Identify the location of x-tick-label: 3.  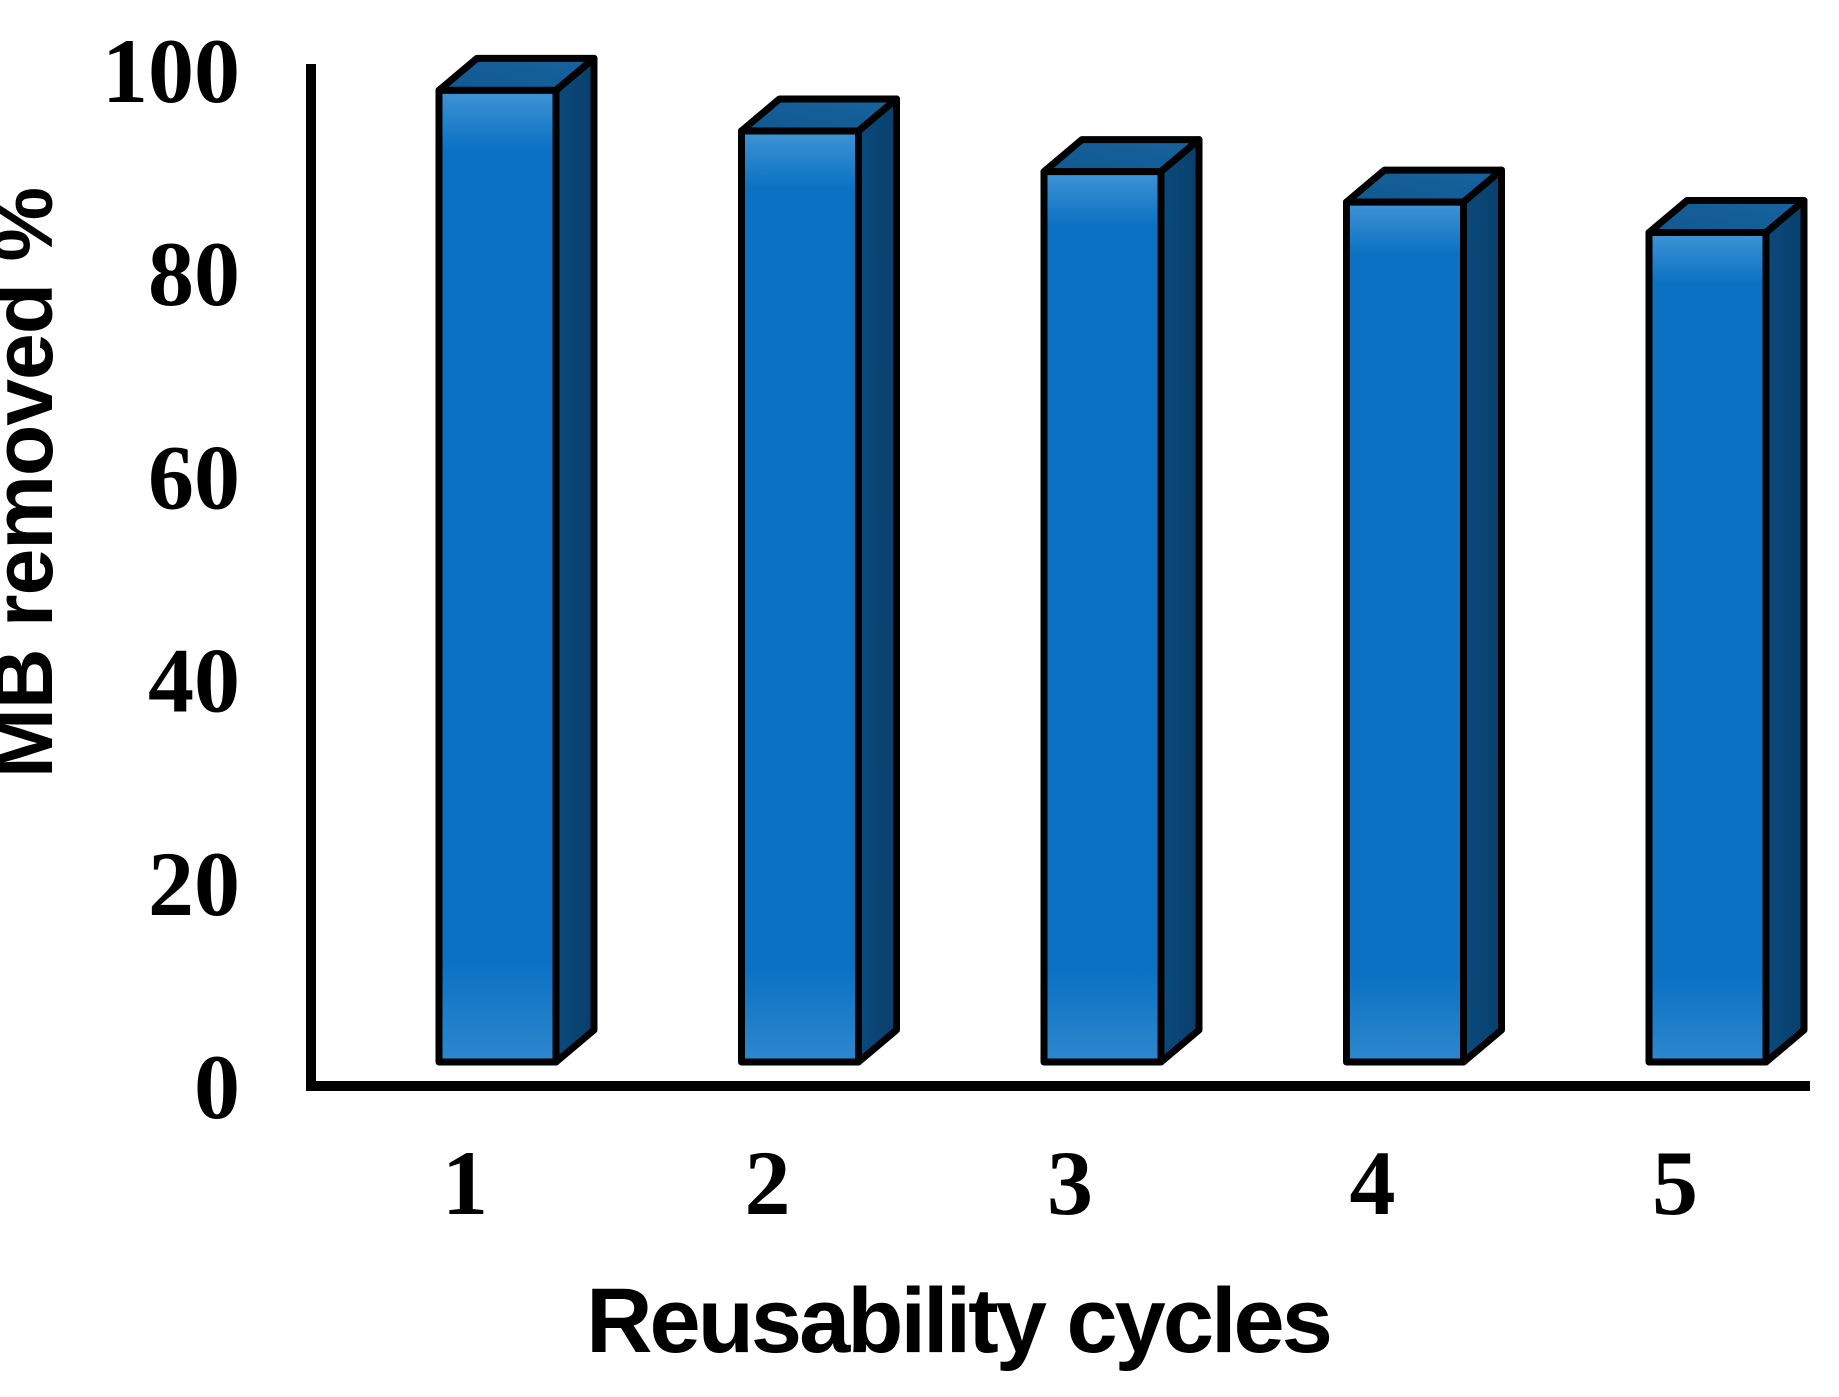
(1070, 1183).